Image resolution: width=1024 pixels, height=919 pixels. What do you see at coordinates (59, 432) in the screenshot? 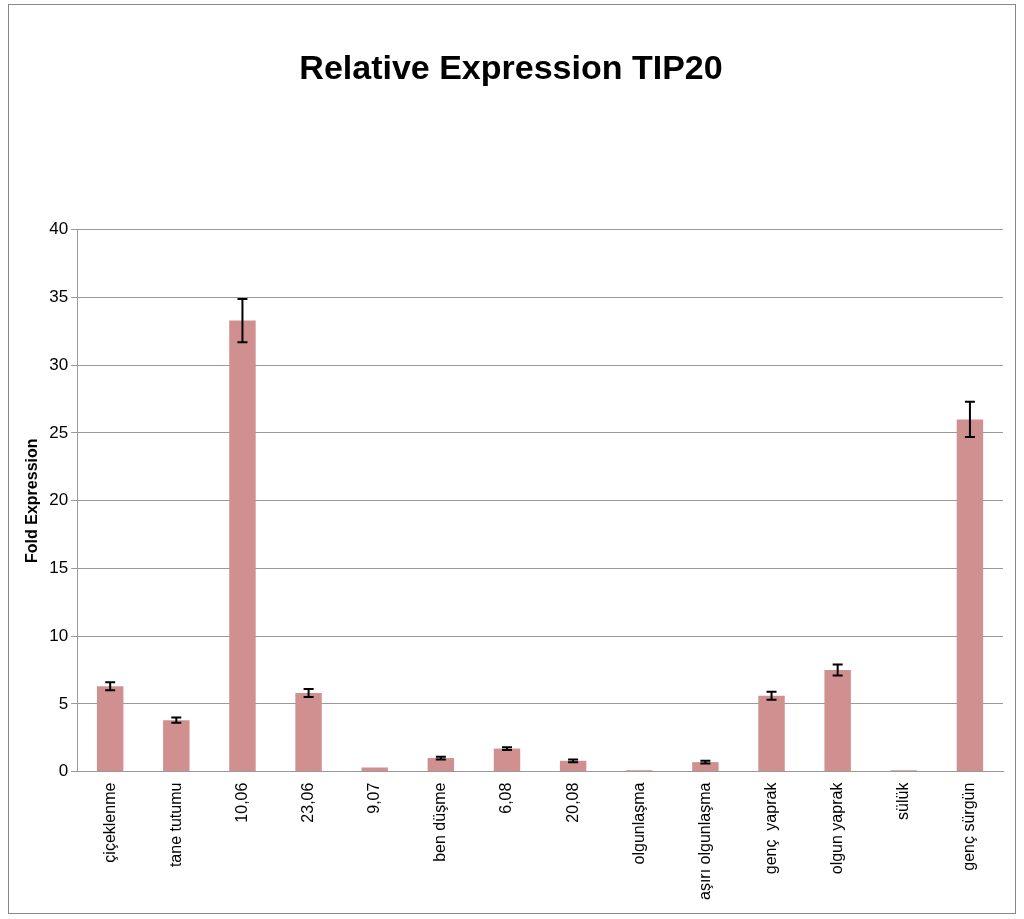
I see `y-tick-label: 25` at bounding box center [59, 432].